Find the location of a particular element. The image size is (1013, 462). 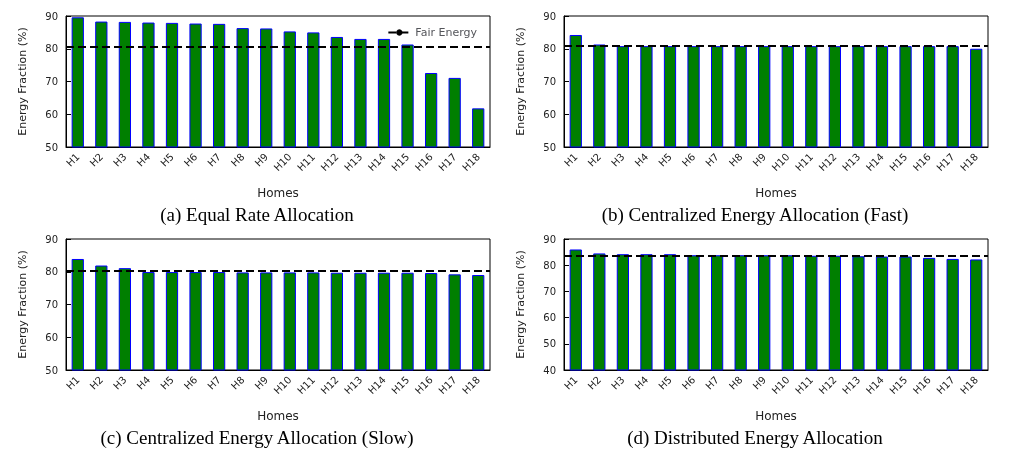

text: (c) Centralized Energy Allocation (Slow) is located at coordinates (257, 438).